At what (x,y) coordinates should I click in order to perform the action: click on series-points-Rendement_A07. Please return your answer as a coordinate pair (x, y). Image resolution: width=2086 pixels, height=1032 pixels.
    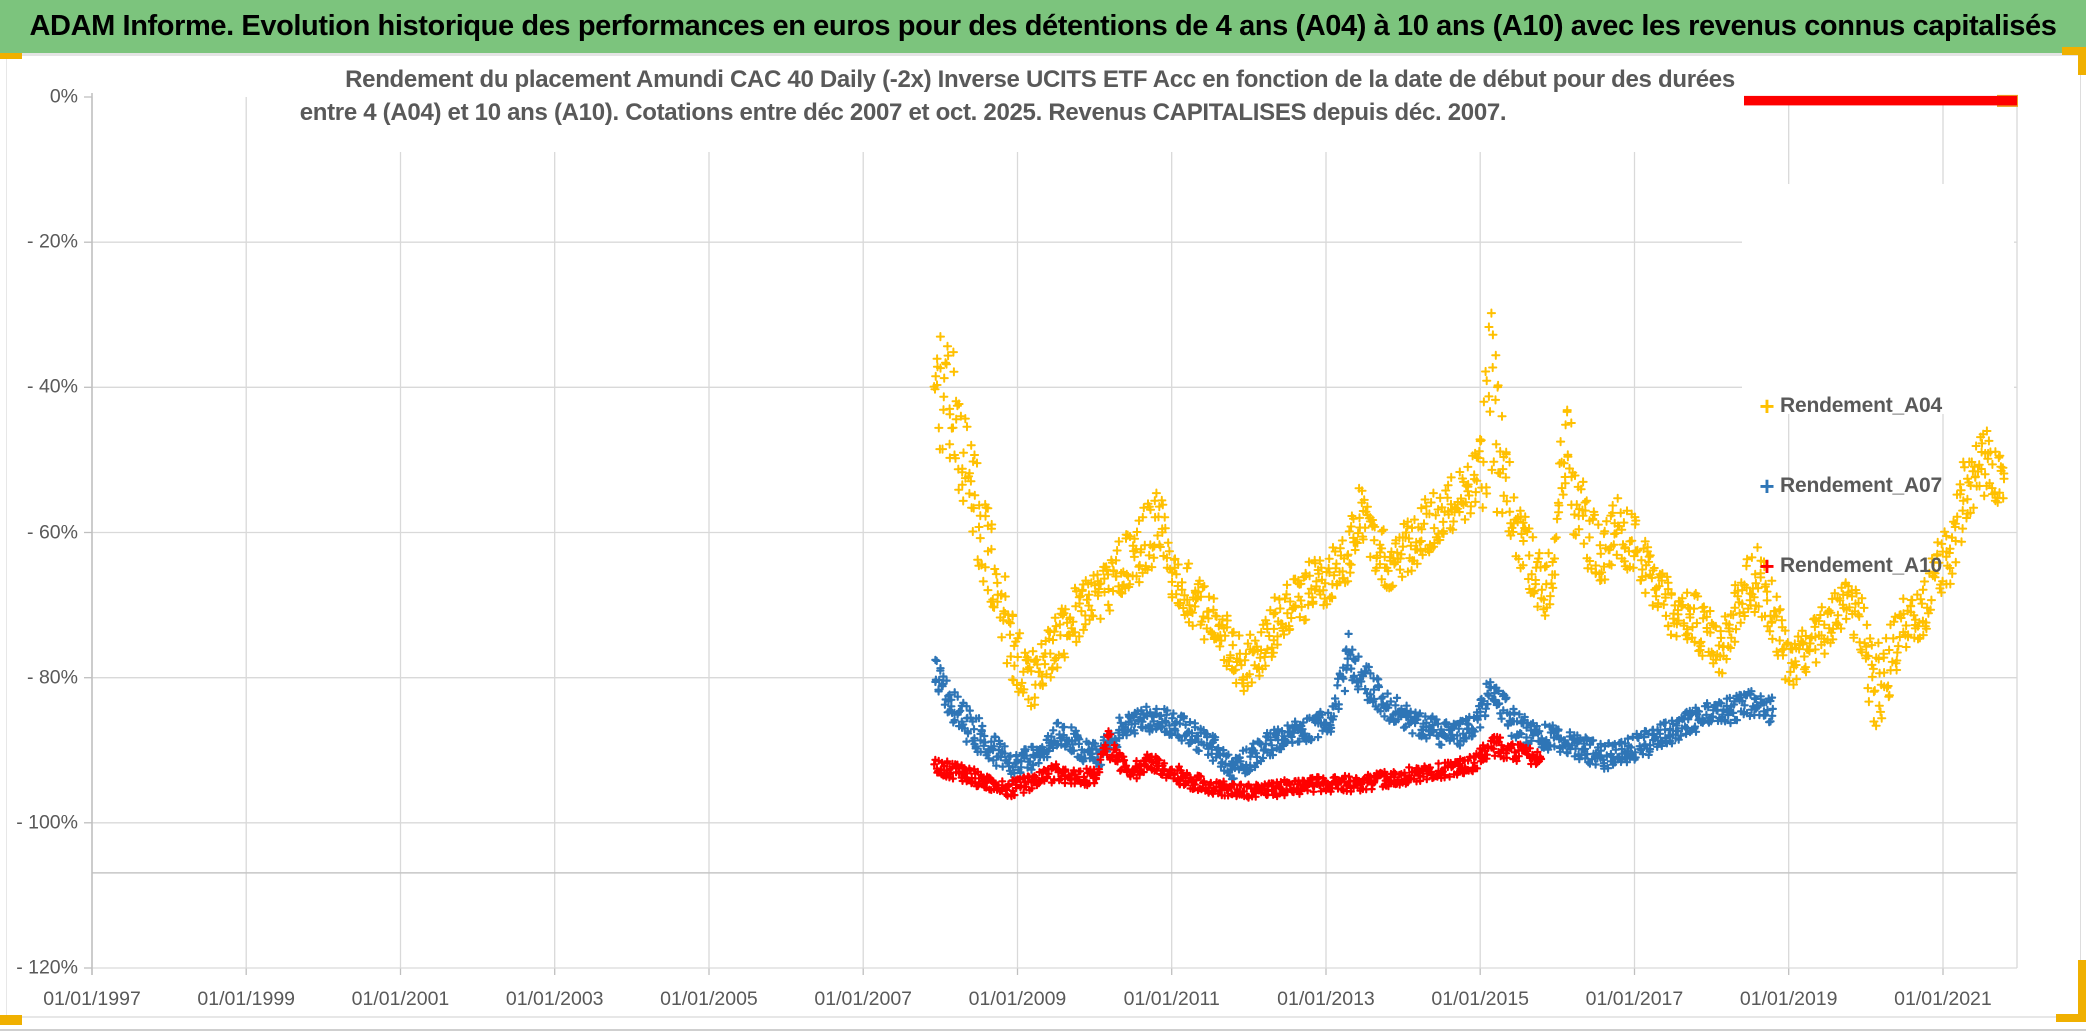
    Looking at the image, I should click on (1354, 707).